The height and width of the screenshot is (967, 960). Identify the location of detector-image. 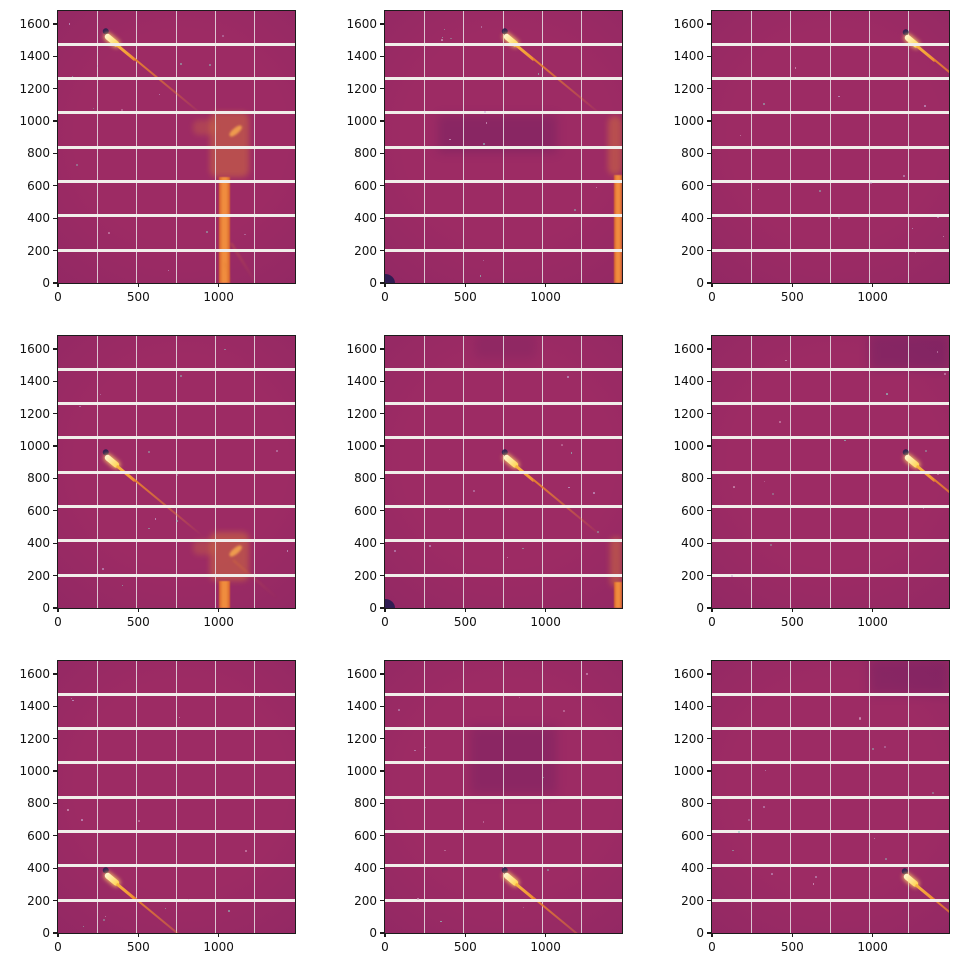
(503, 472).